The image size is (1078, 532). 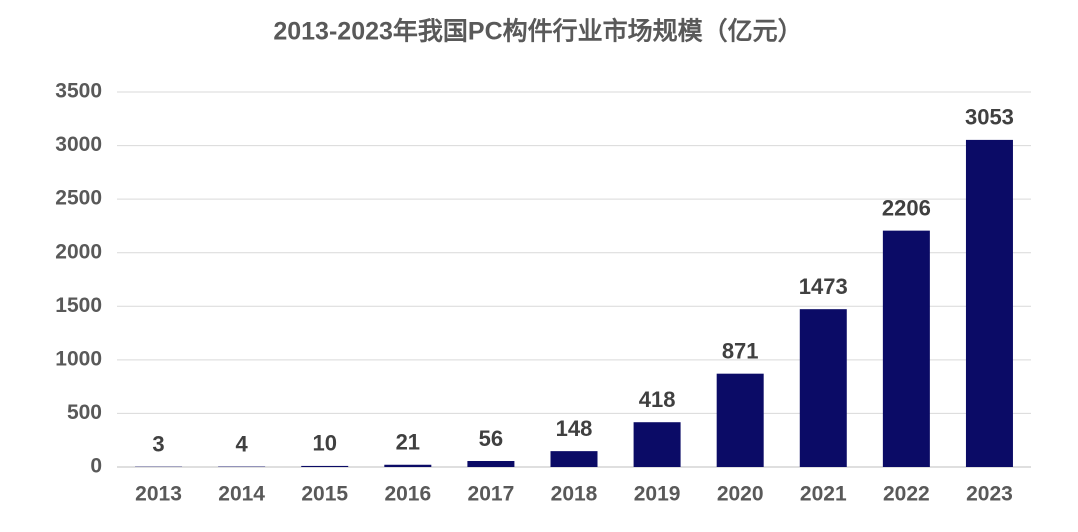 What do you see at coordinates (241, 494) in the screenshot?
I see `x-tick-label: 2014` at bounding box center [241, 494].